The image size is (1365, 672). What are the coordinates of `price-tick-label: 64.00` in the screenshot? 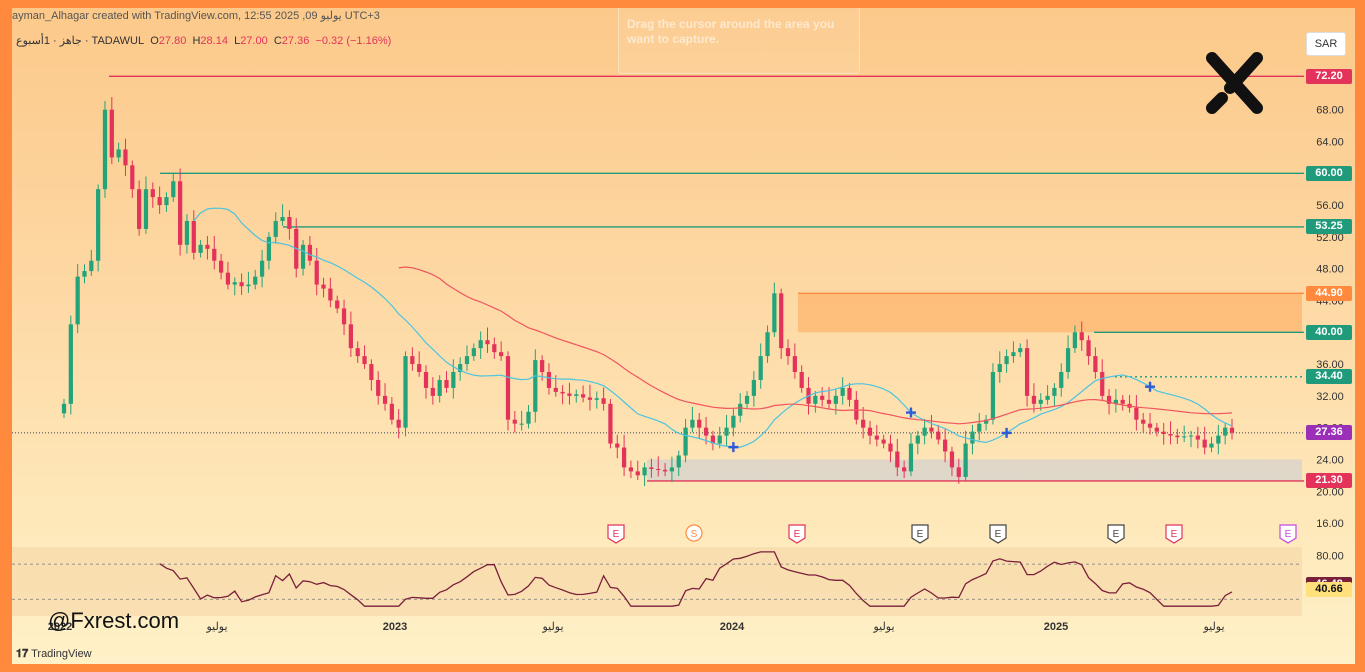 It's located at (1330, 142).